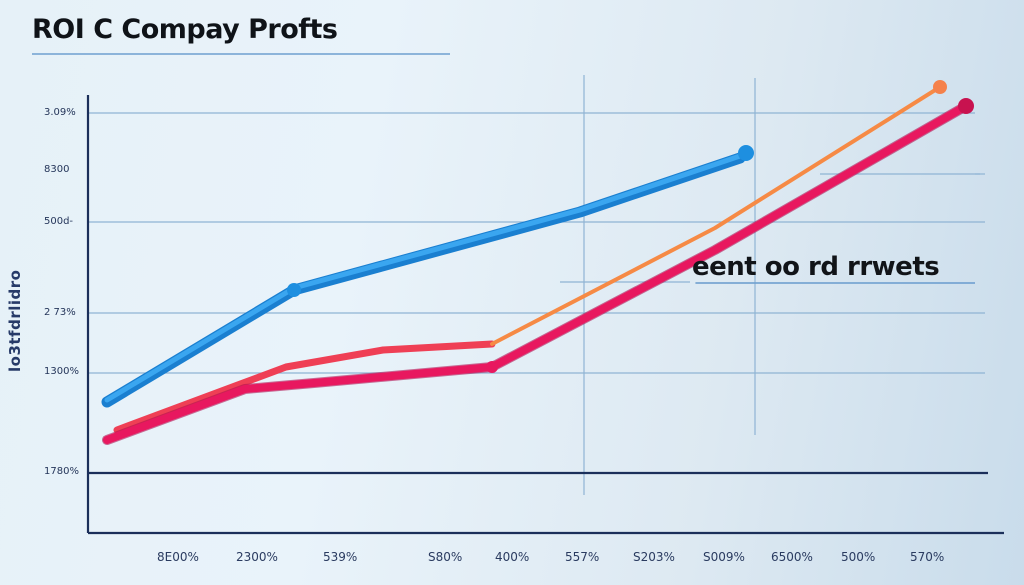 This screenshot has width=1024, height=585. Describe the element at coordinates (654, 557) in the screenshot. I see `x-tick-label: S203%` at that location.